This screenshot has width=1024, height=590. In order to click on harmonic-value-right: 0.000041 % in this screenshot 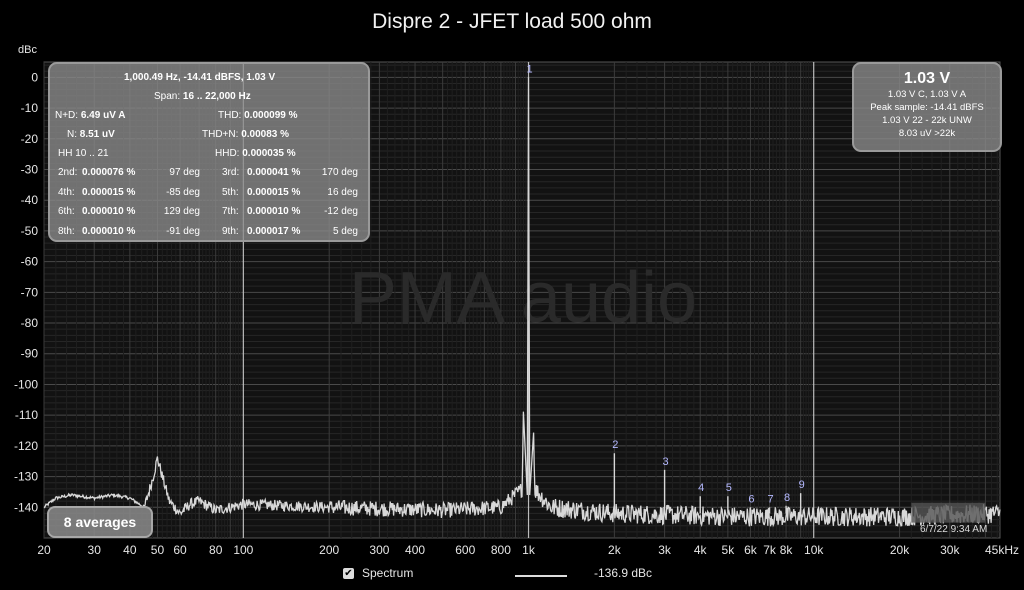, I will do `click(274, 172)`.